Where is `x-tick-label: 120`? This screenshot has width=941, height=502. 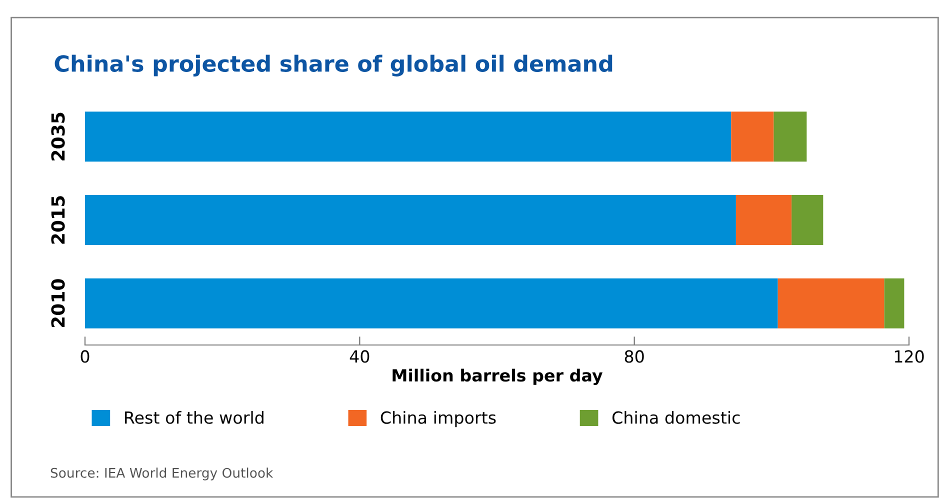 x-tick-label: 120 is located at coordinates (909, 356).